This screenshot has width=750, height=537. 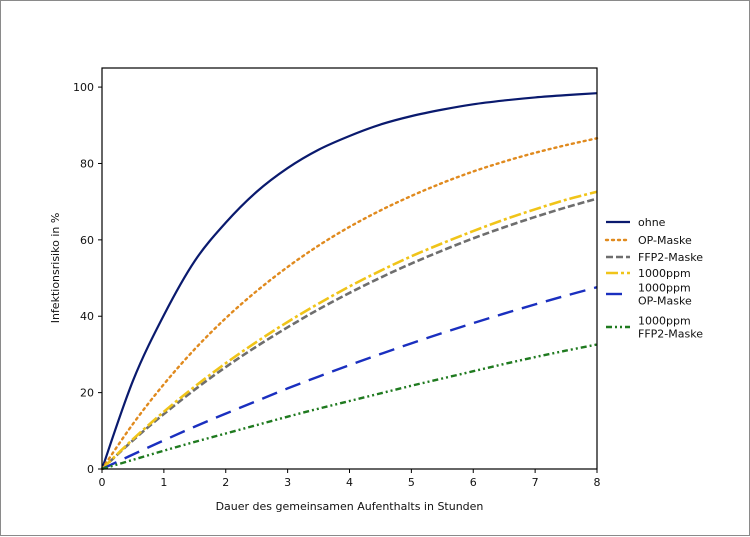 I want to click on y-tick-label: 20, so click(x=87, y=393).